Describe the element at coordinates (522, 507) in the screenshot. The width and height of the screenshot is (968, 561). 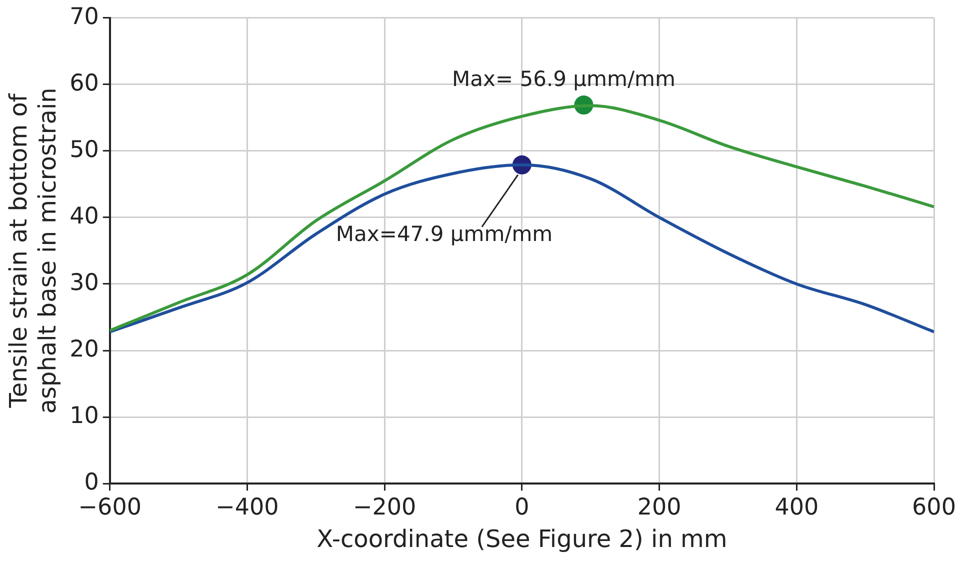
I see `x-tick-label: 0` at that location.